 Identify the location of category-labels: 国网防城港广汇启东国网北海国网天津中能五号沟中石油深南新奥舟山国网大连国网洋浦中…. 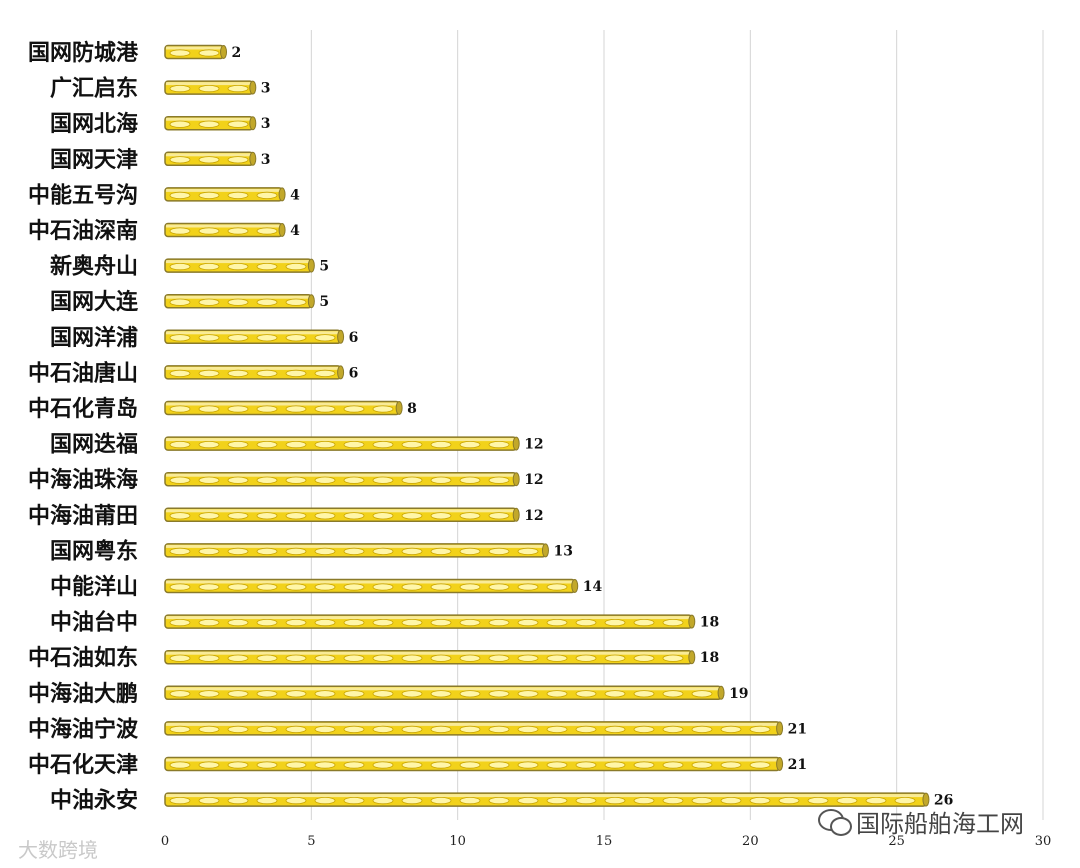
(83, 427).